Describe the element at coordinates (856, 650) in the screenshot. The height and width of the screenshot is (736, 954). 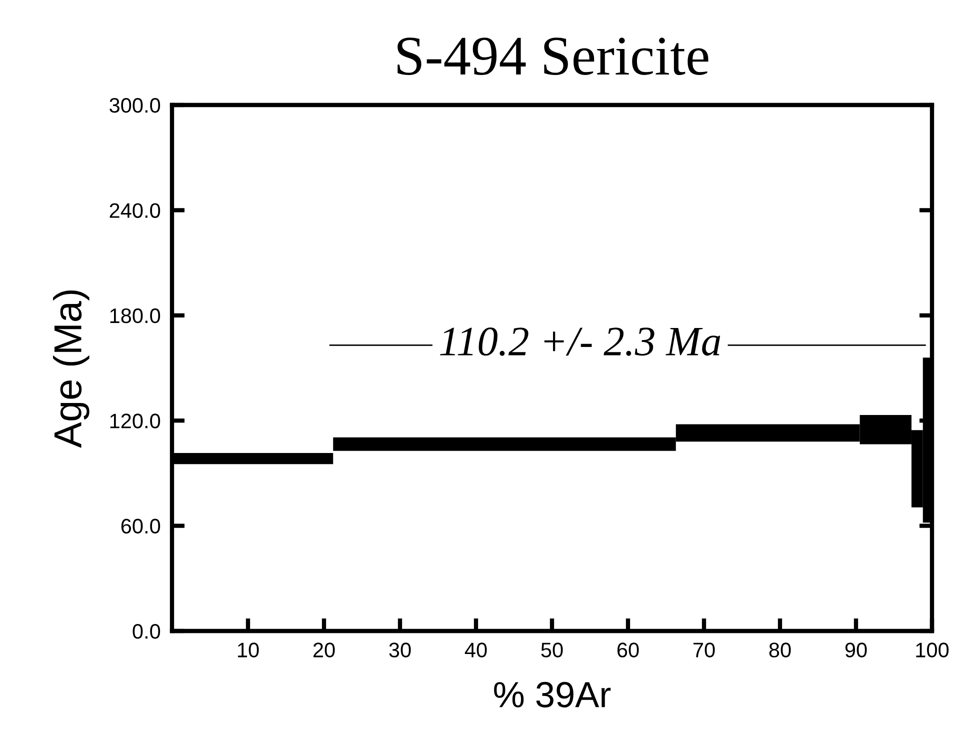
I see `x-tick-label: 90` at that location.